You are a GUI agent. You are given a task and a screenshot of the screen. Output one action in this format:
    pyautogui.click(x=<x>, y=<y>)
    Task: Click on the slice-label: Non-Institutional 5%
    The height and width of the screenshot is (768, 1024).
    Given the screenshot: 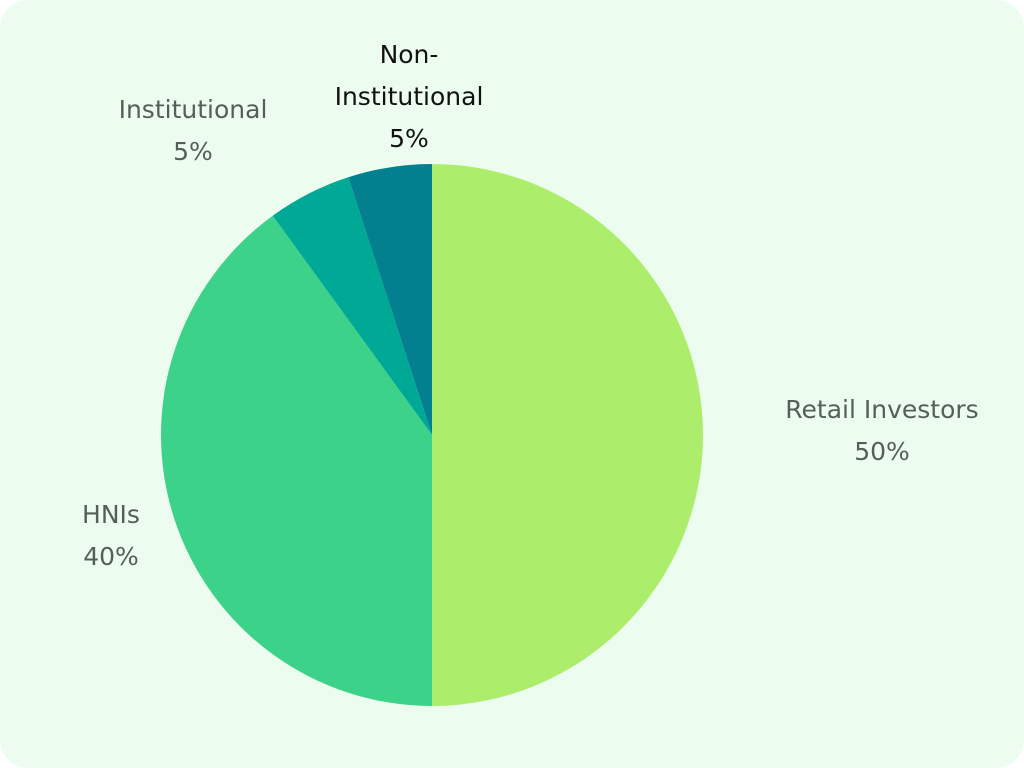 What is the action you would take?
    pyautogui.click(x=409, y=97)
    